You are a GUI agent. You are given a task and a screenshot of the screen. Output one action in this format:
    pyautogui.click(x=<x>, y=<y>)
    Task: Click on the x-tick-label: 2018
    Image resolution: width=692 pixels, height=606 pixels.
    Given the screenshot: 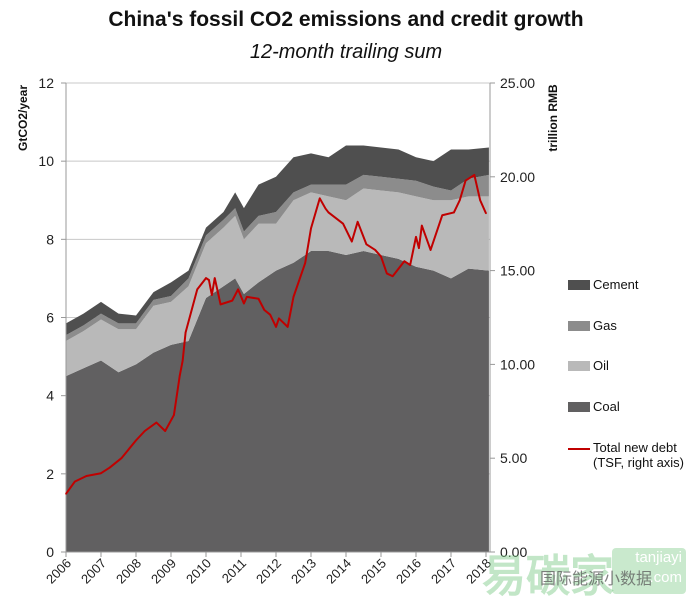 What is the action you would take?
    pyautogui.click(x=478, y=571)
    